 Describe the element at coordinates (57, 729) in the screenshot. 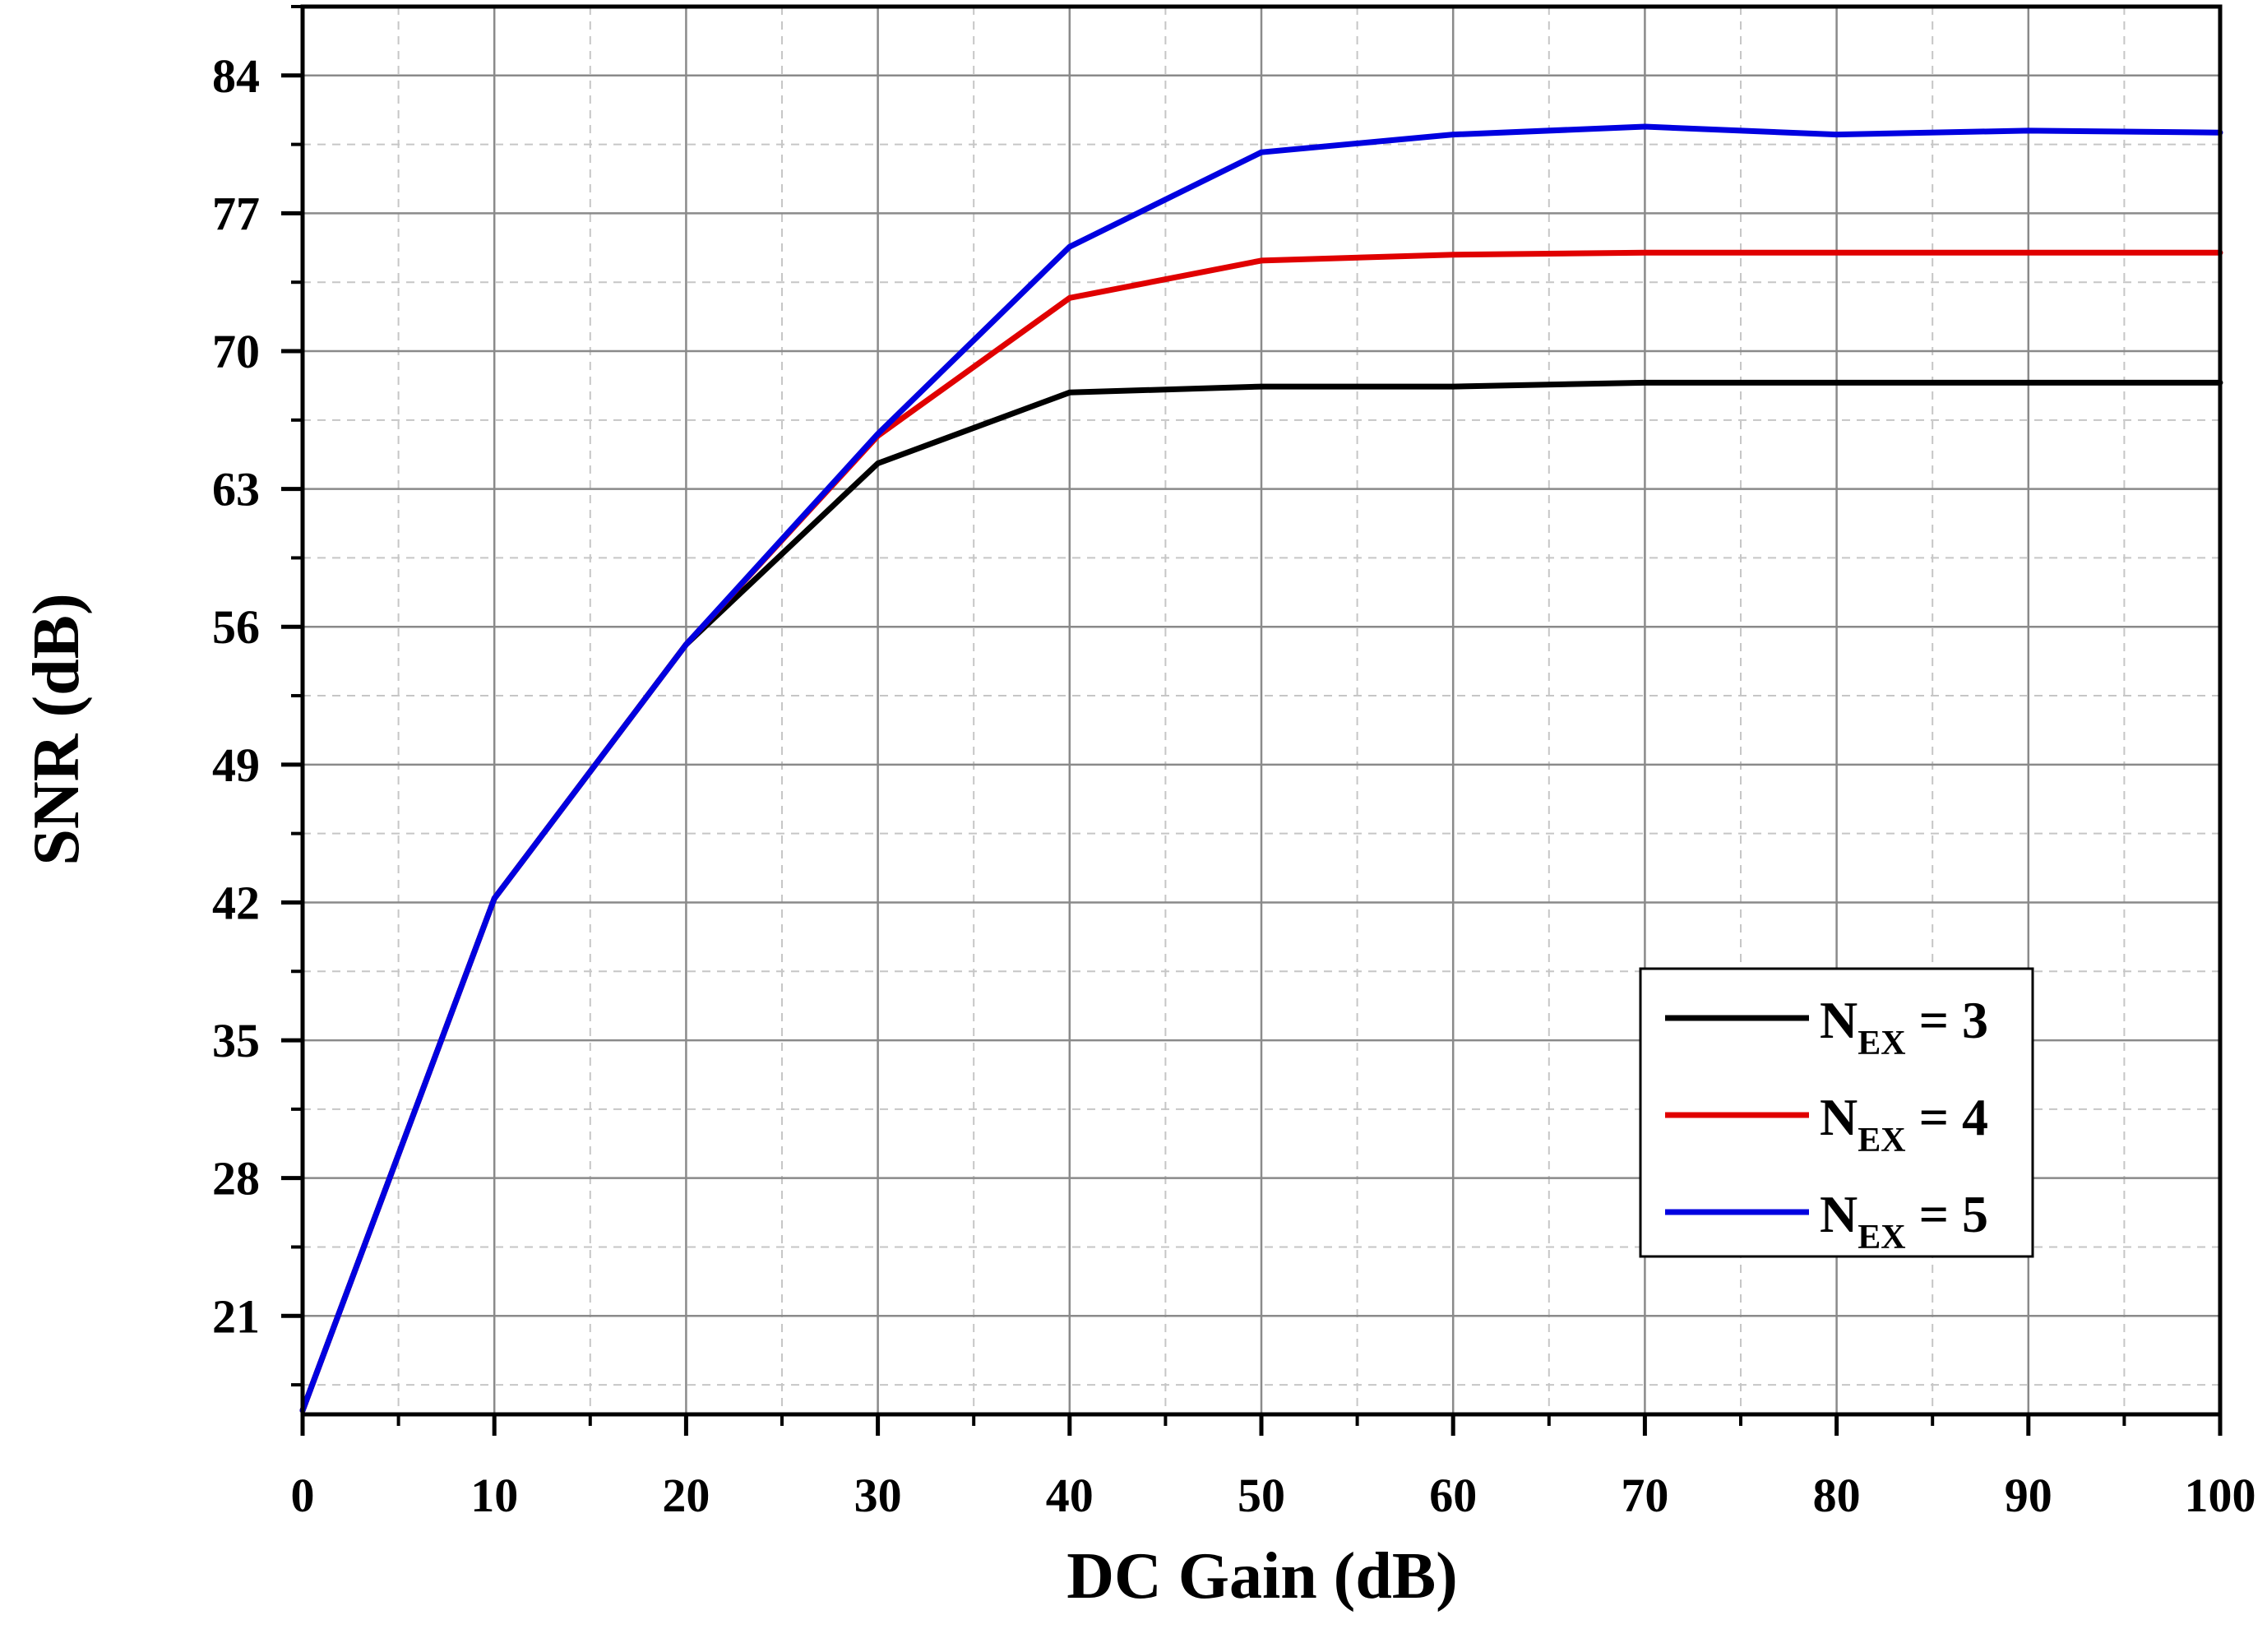

I see `y-axis-title: SNR (dB)` at that location.